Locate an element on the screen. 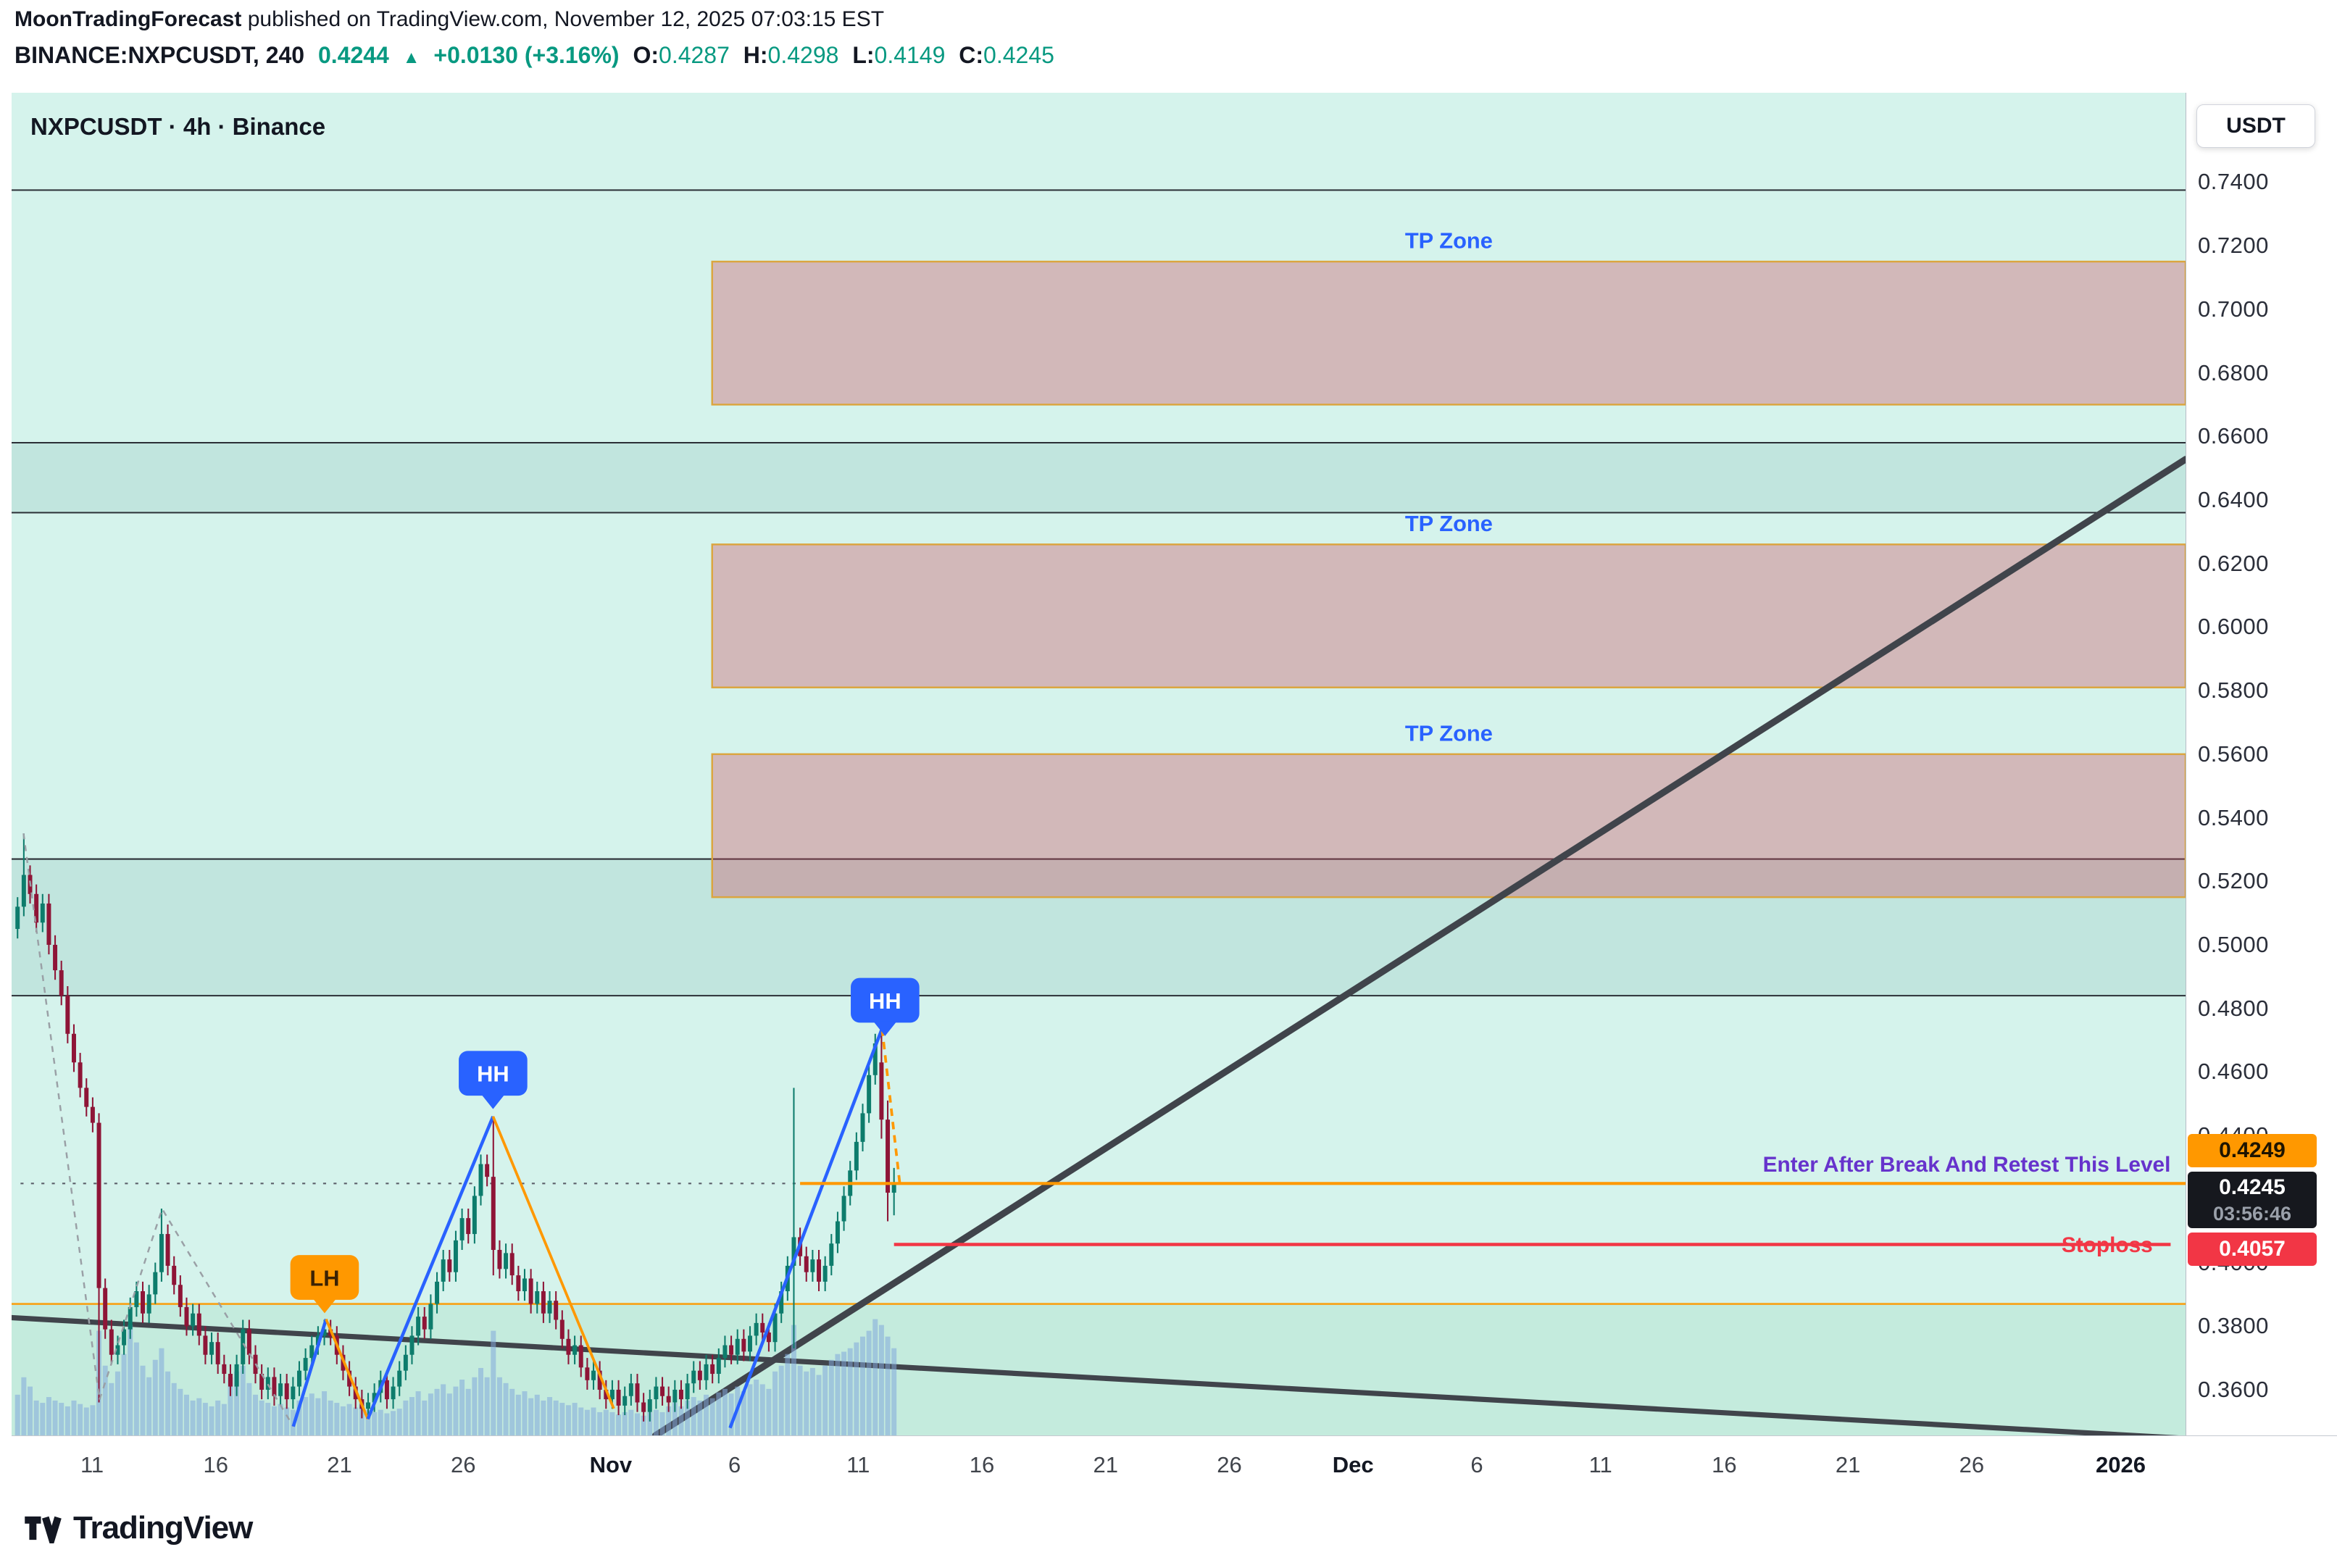  low-value: 0.4149 is located at coordinates (910, 55).